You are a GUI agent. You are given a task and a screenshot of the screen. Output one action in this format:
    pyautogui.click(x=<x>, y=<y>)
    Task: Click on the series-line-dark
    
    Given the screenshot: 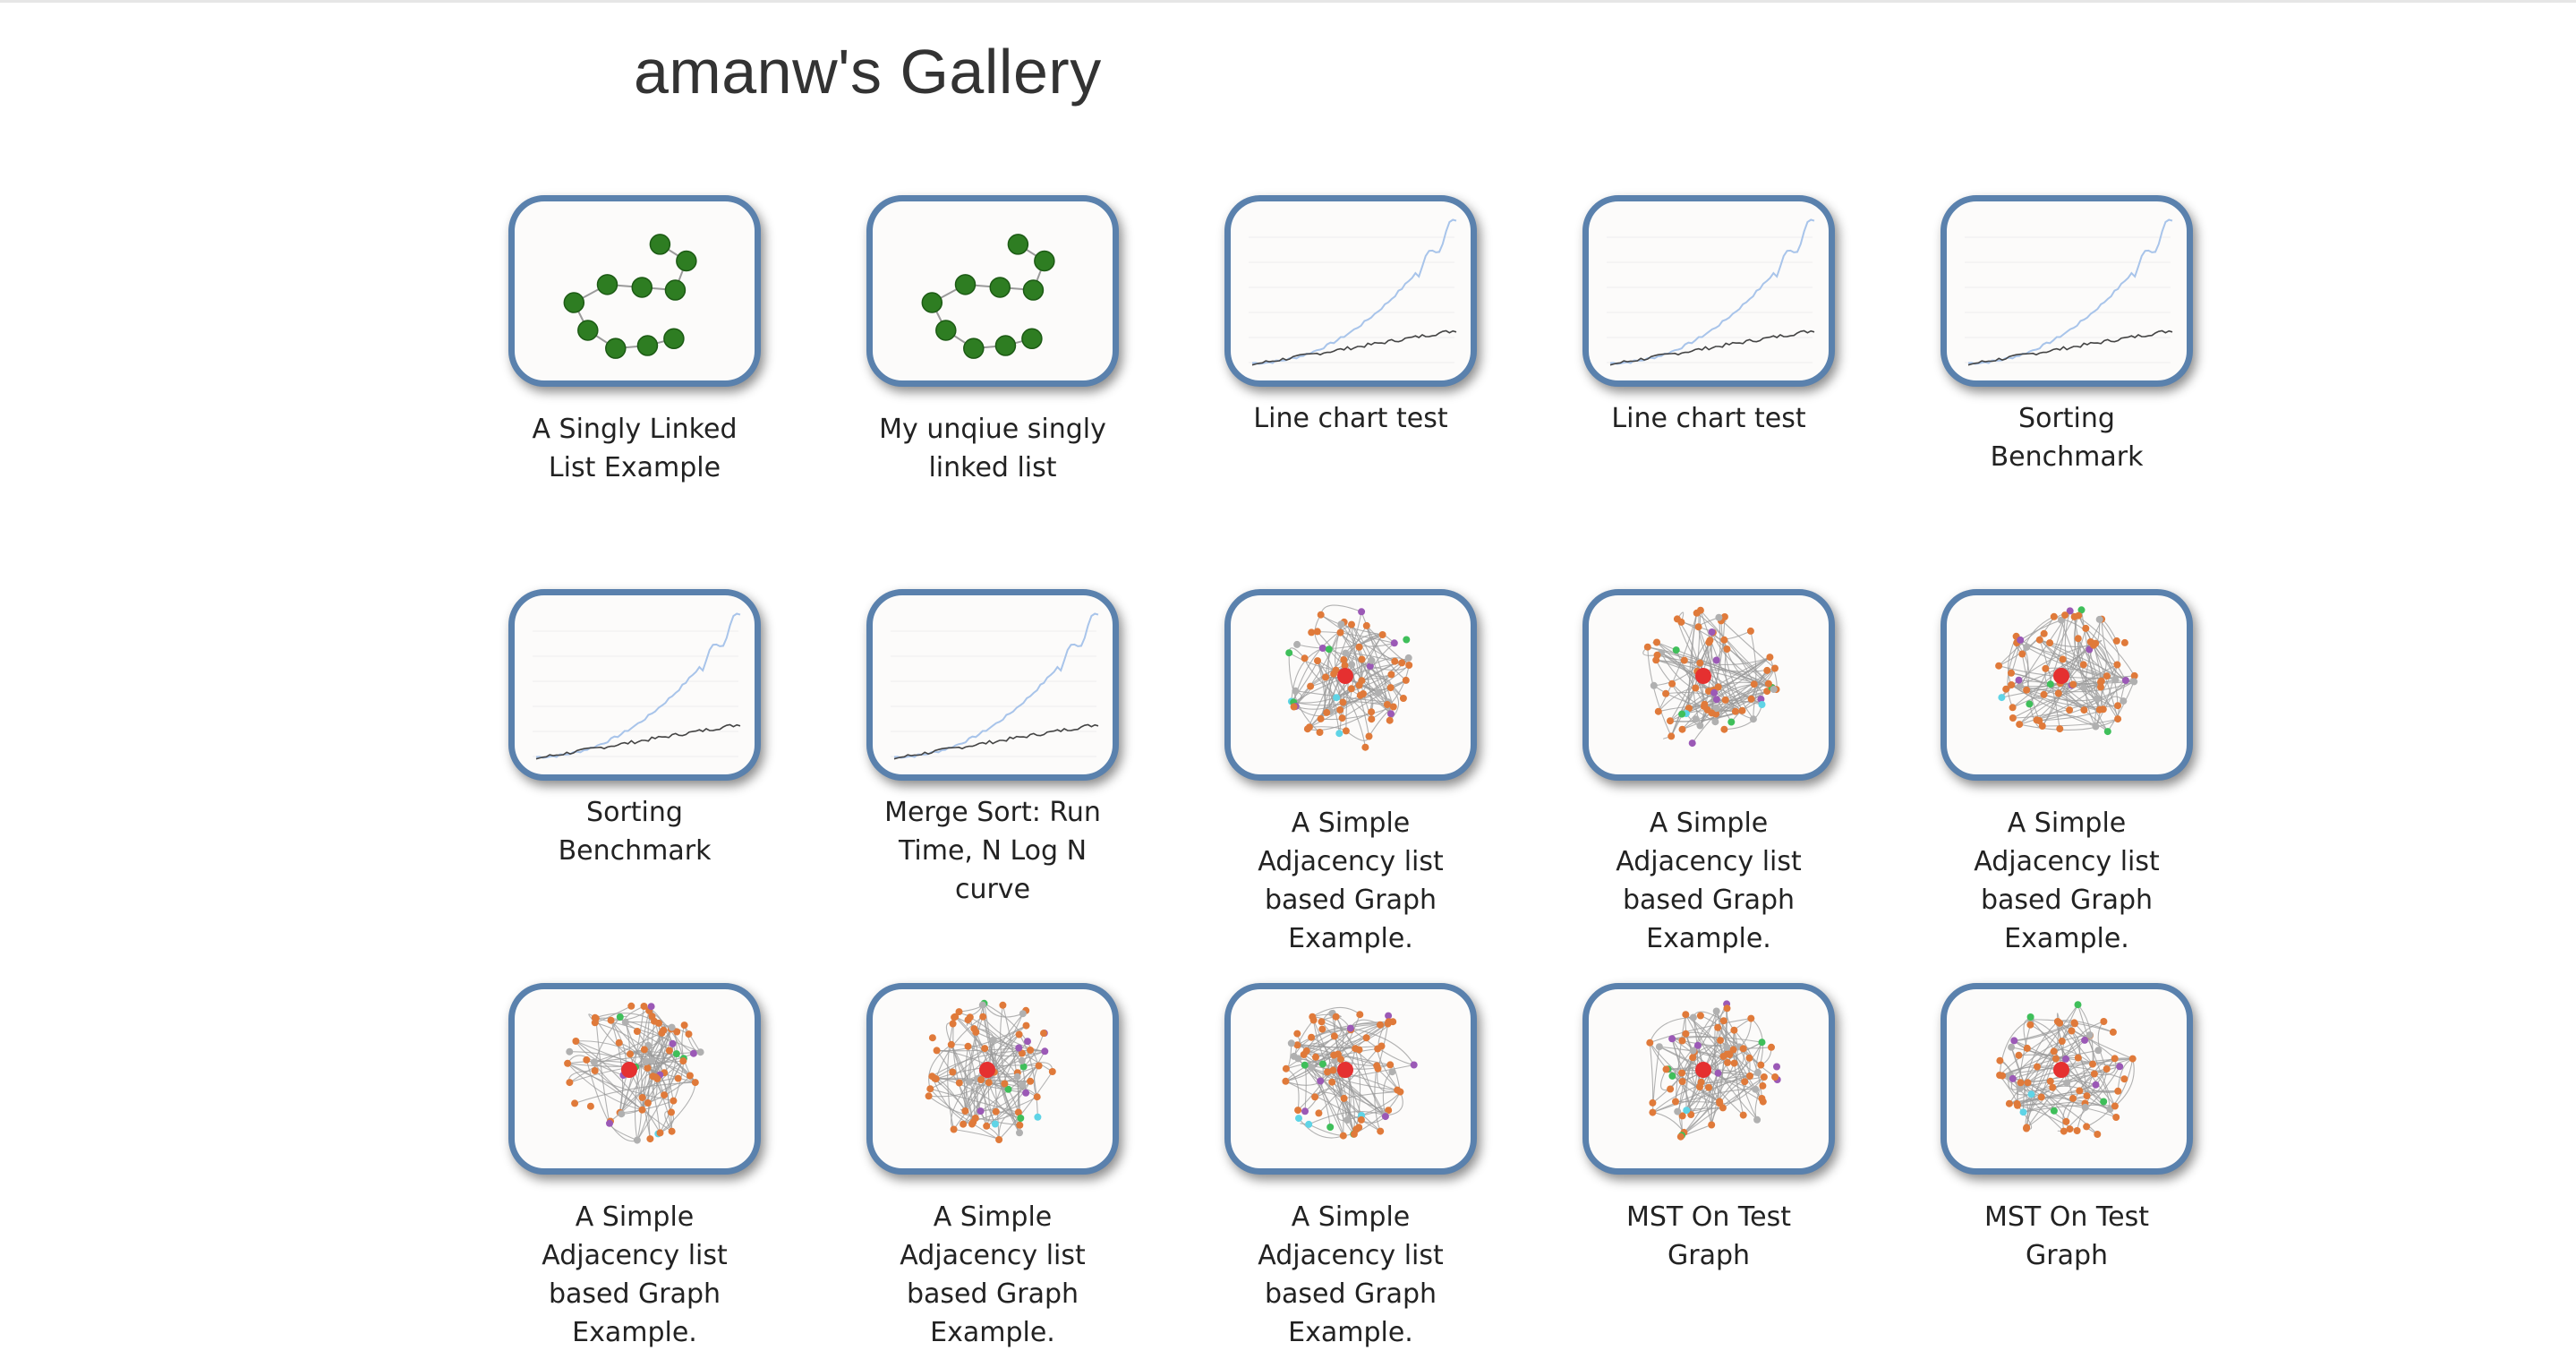 What is the action you would take?
    pyautogui.click(x=638, y=741)
    